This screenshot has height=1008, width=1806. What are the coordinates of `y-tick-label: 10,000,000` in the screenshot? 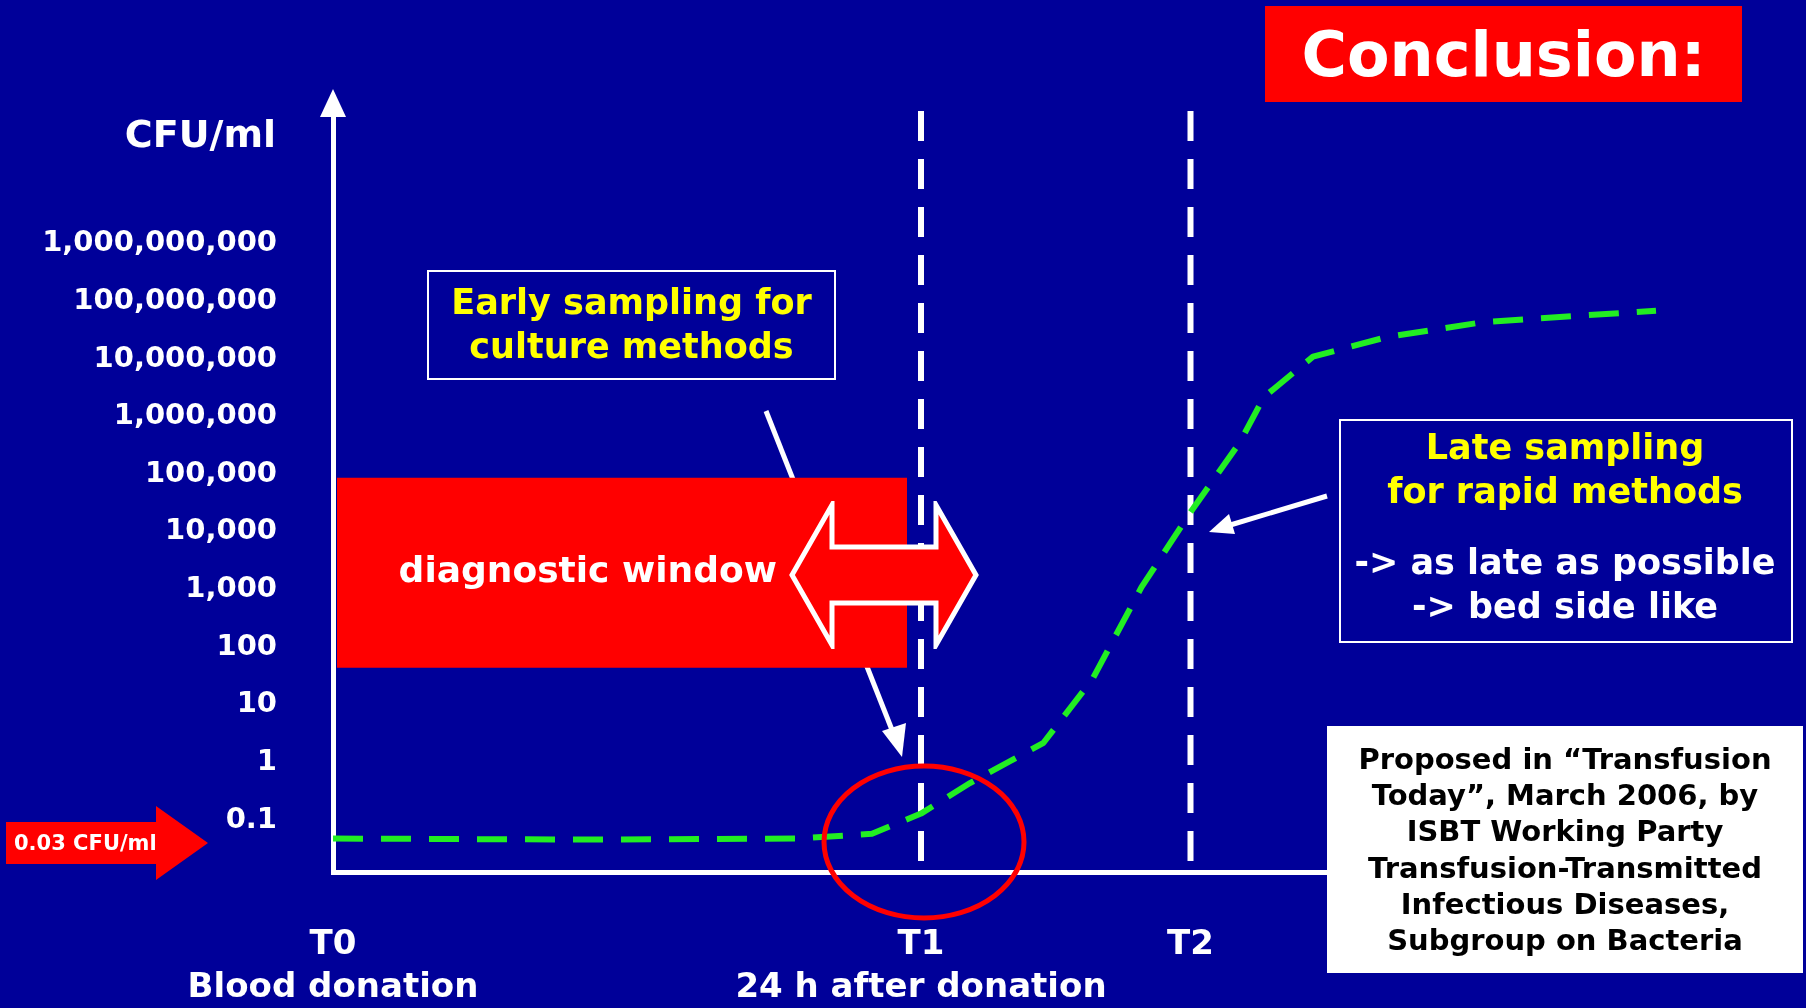 It's located at (185, 356).